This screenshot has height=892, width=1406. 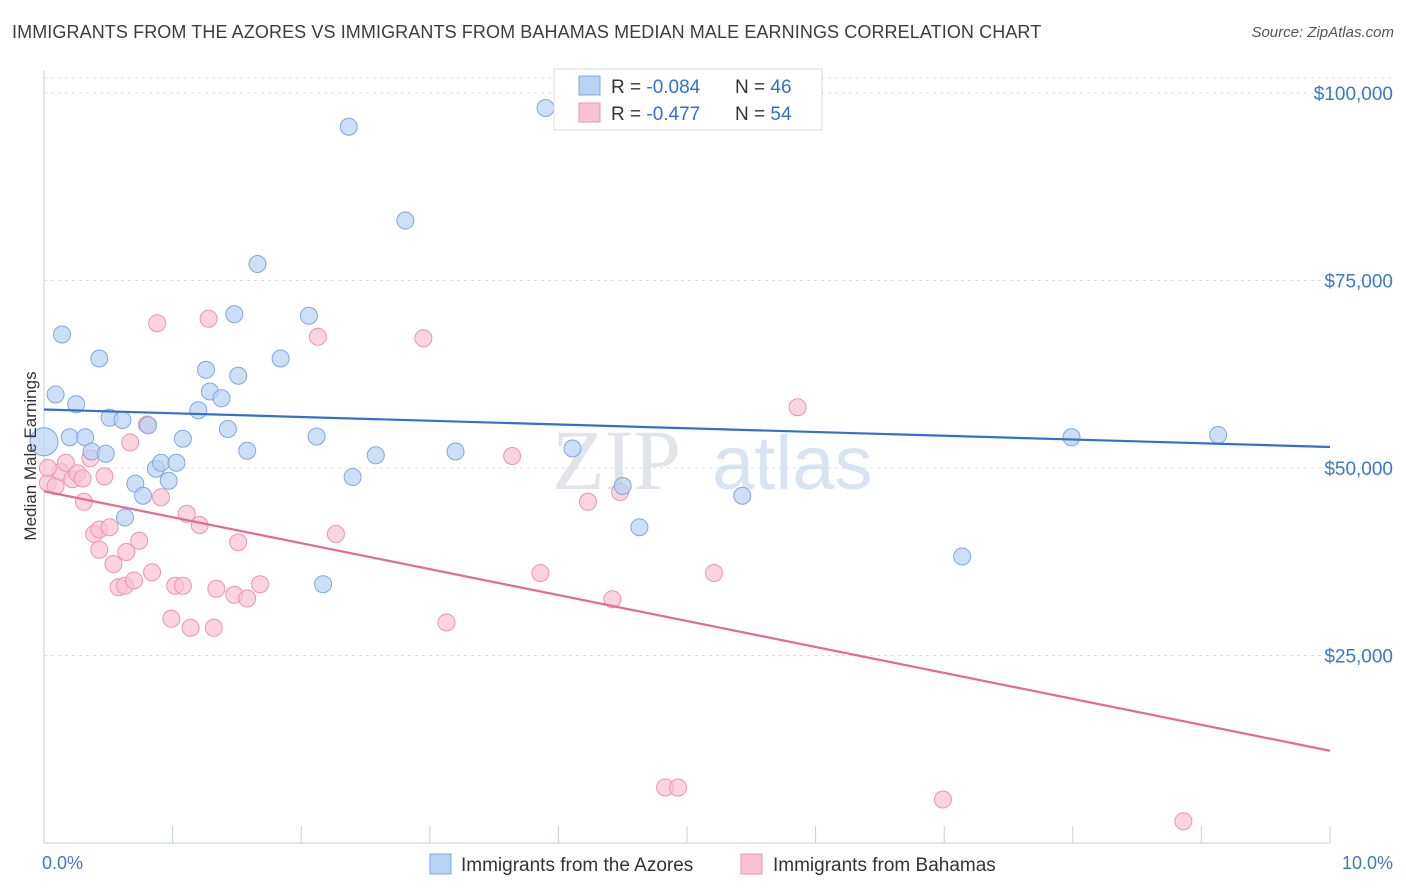 I want to click on y-axis-label: Median Male Earnings, so click(x=30, y=455).